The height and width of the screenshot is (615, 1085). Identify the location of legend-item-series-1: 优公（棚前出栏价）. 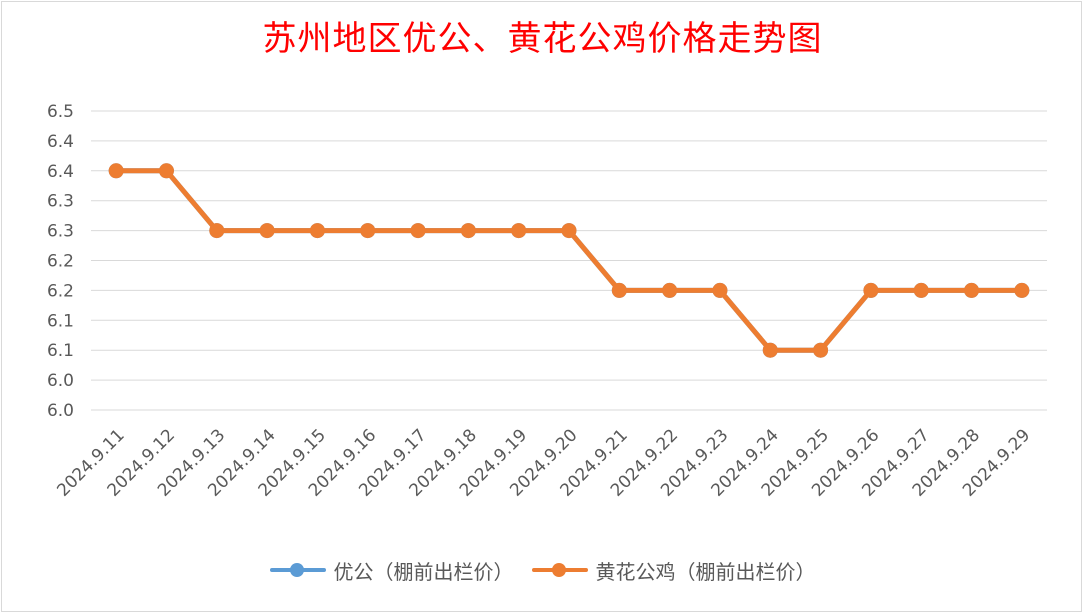
(391, 570).